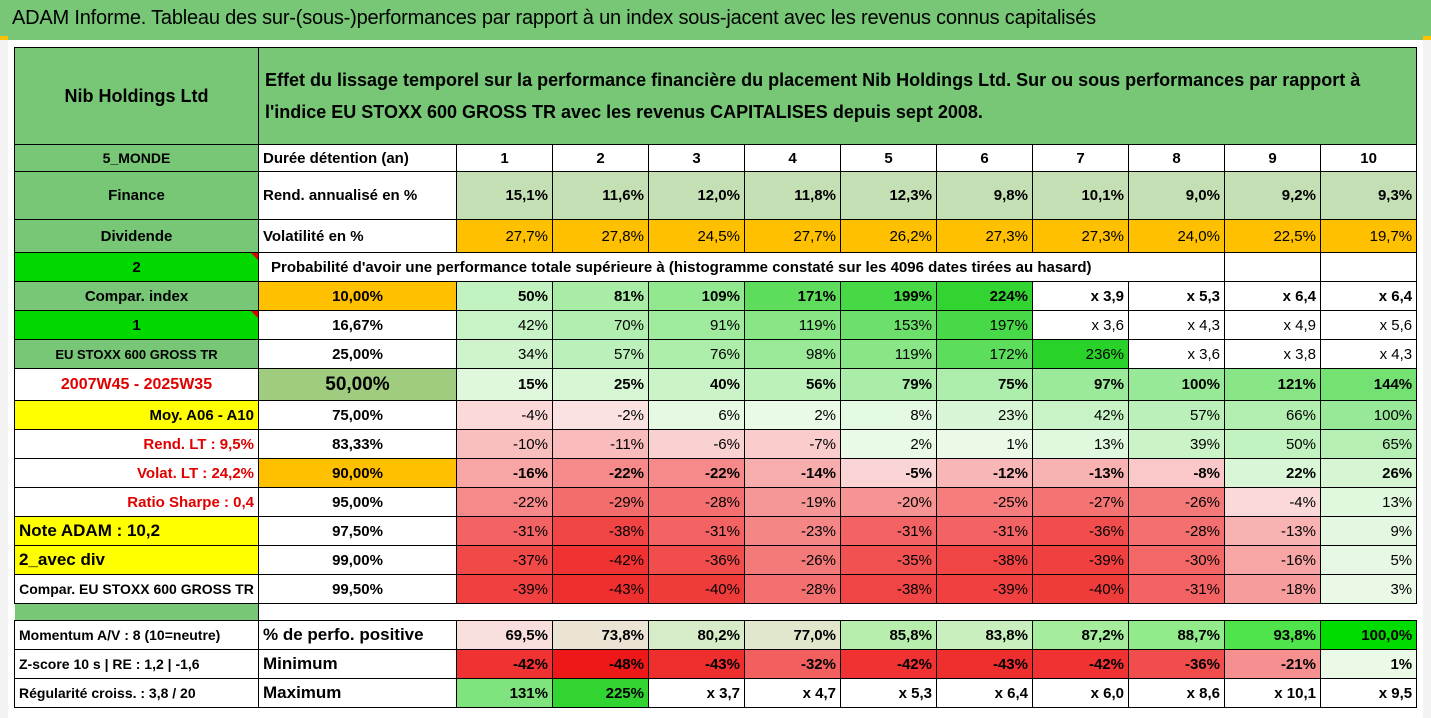 The height and width of the screenshot is (718, 1431). I want to click on value-cell: 56%, so click(792, 384).